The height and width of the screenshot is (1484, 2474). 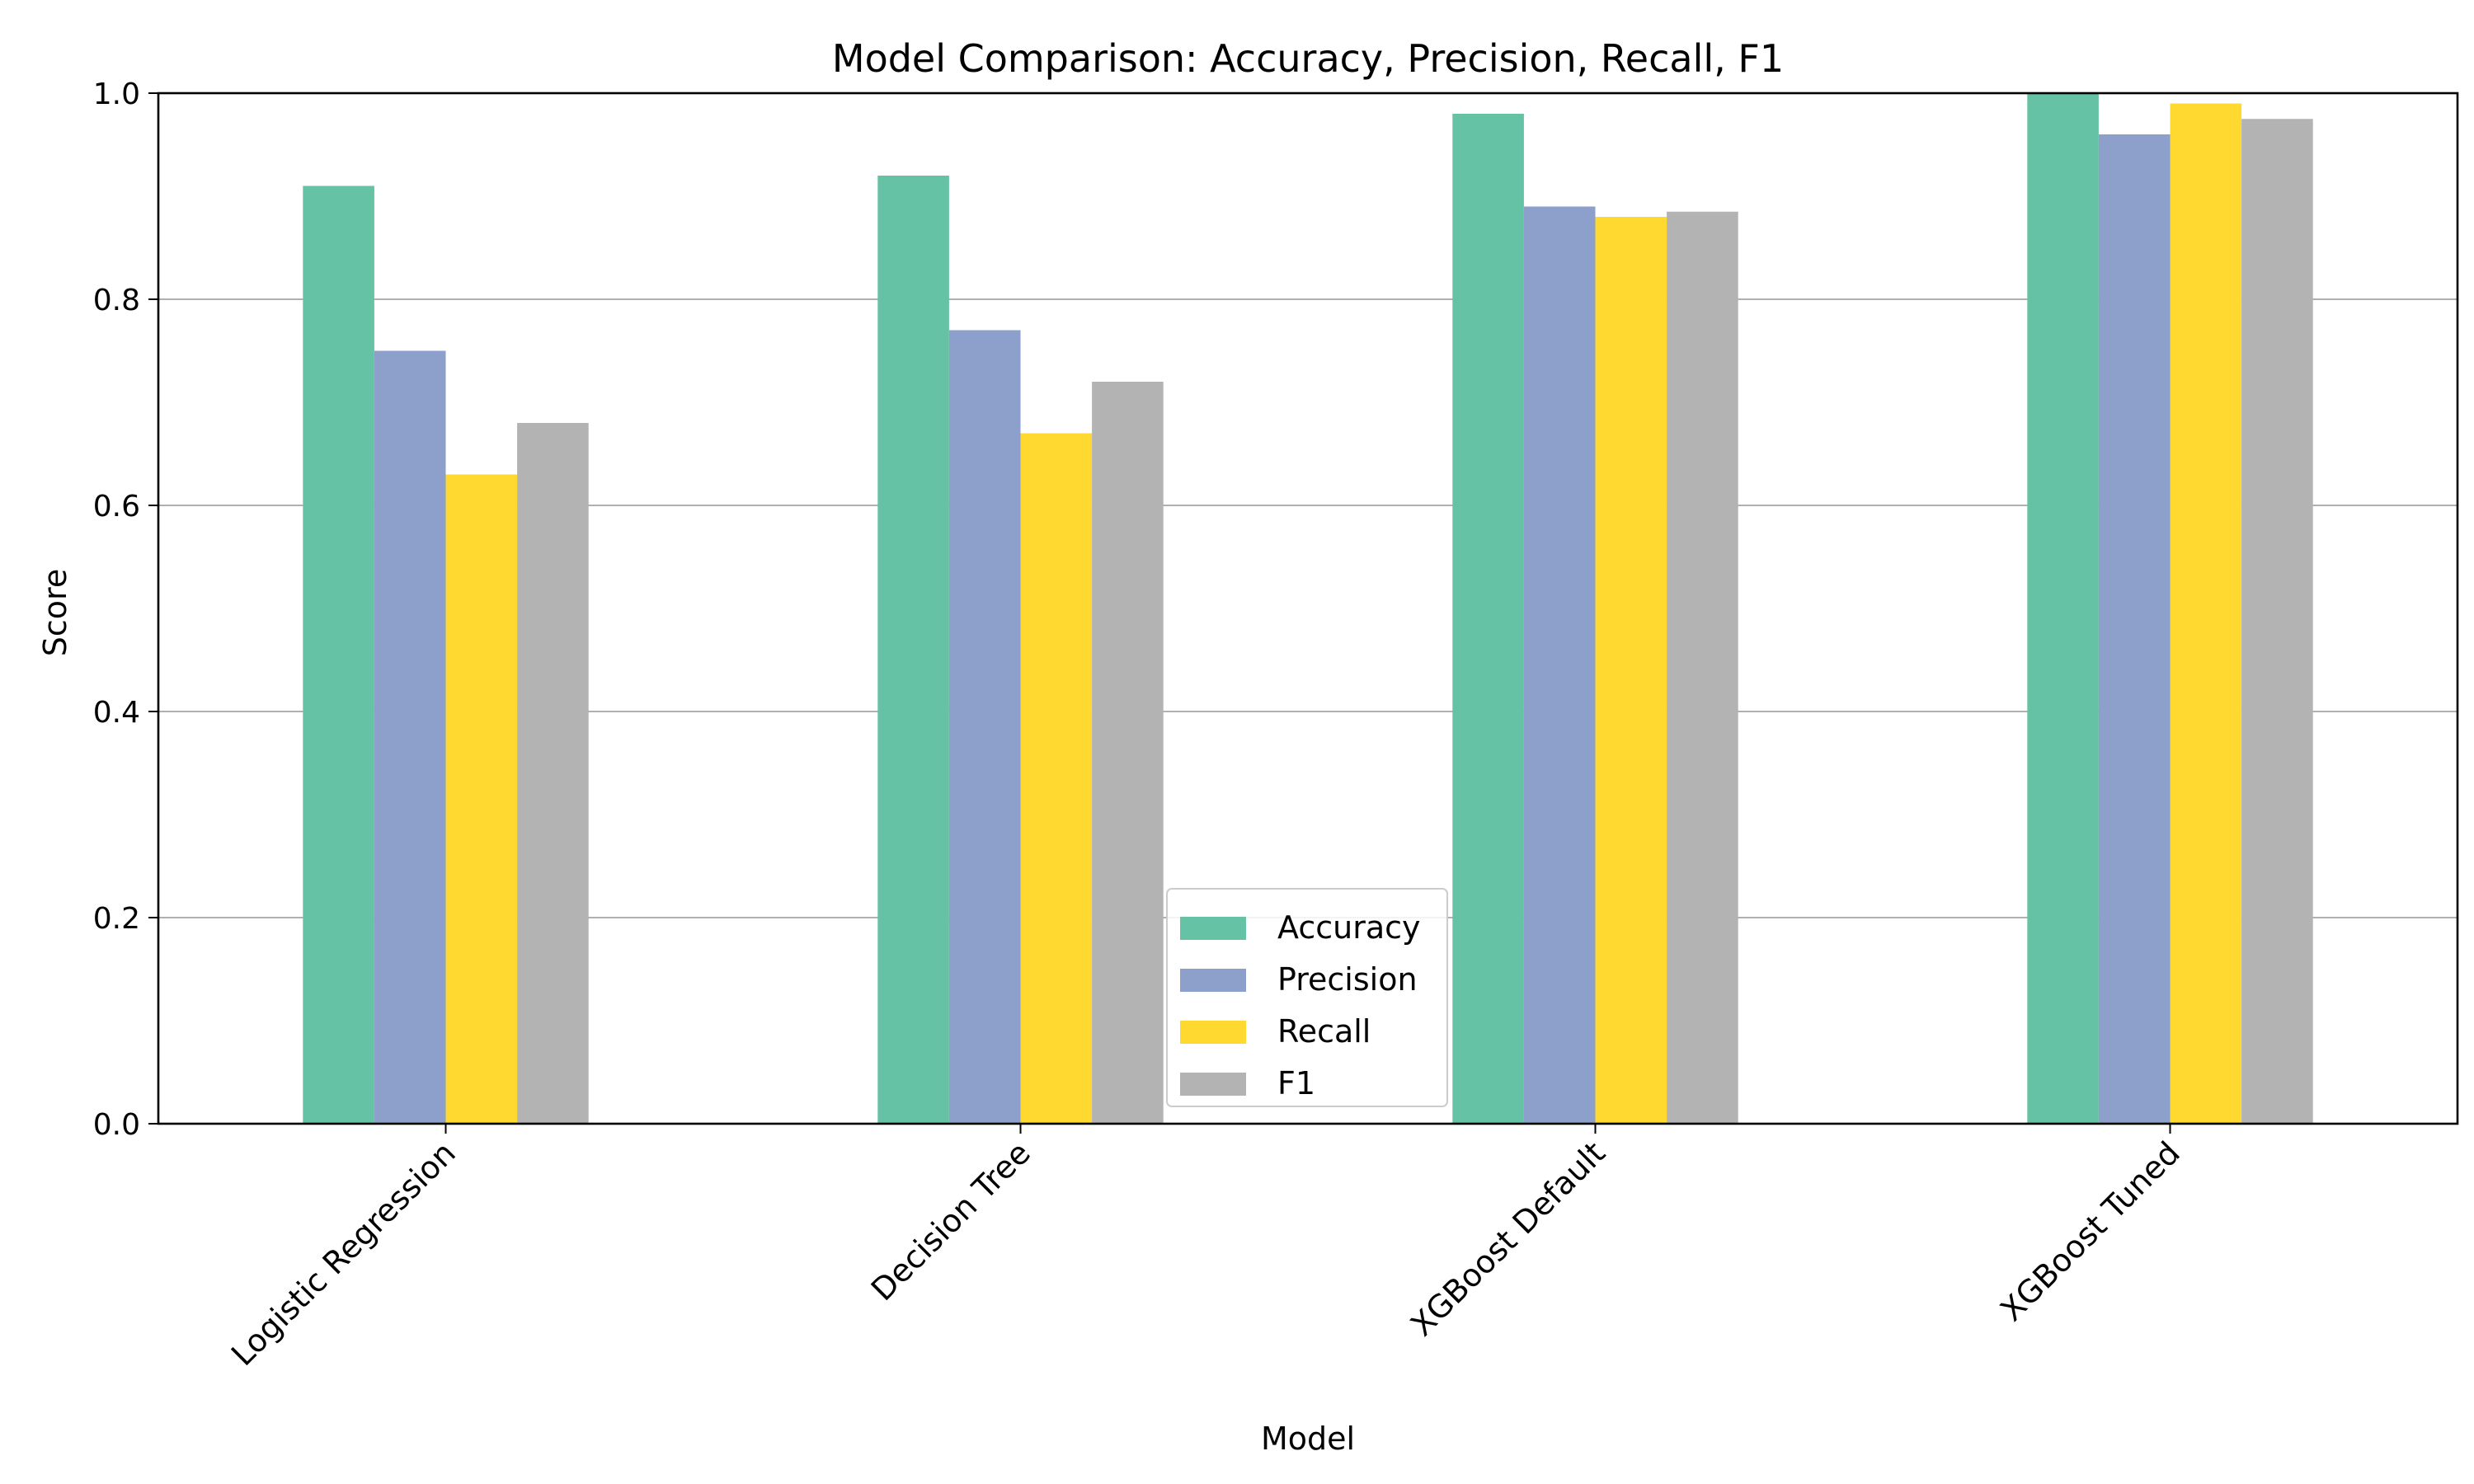 I want to click on y-tick-label: 0.4, so click(x=116, y=713).